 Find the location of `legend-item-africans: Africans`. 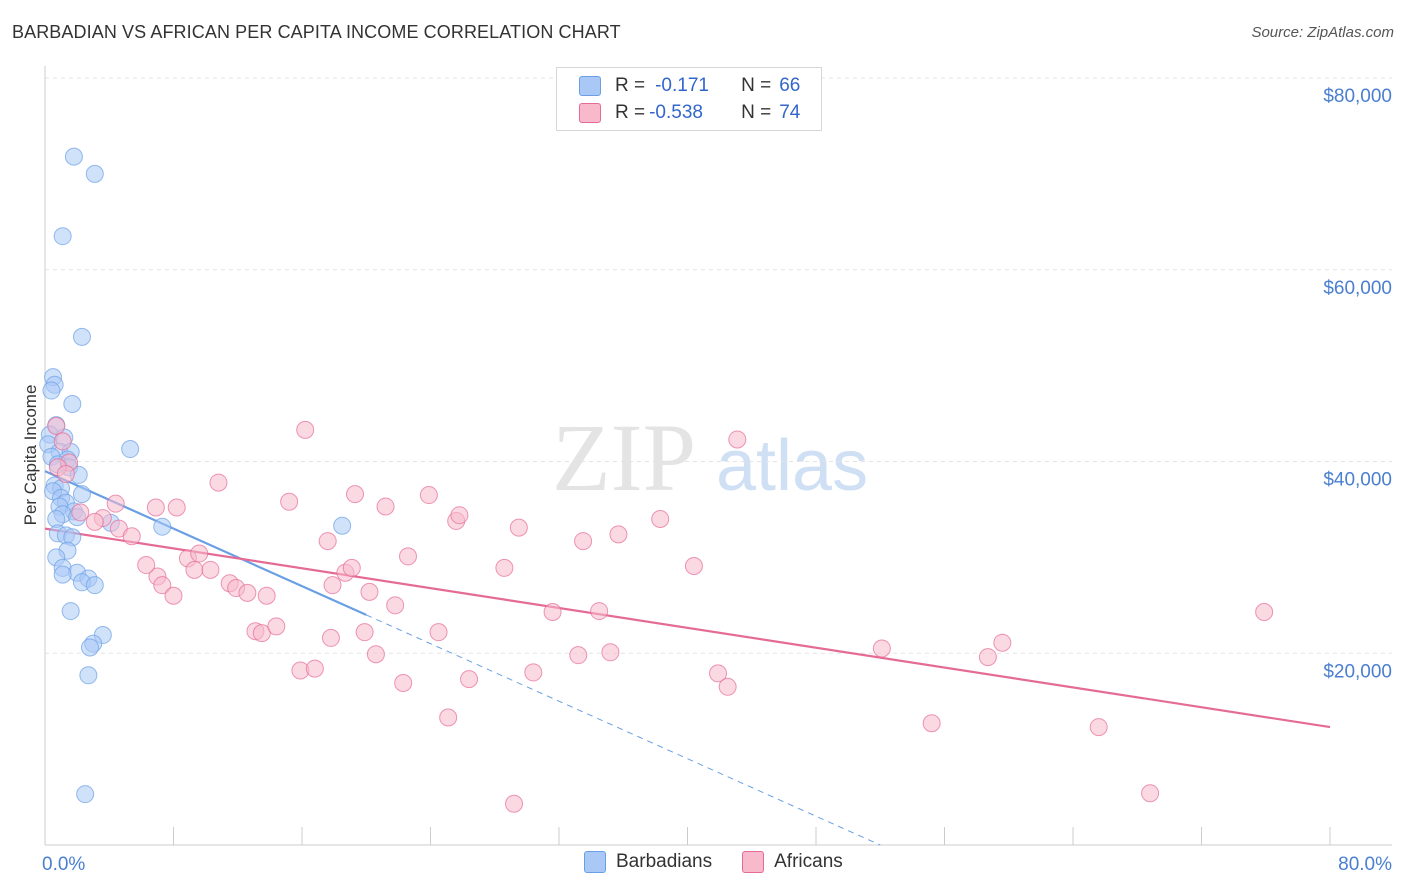

legend-item-africans: Africans is located at coordinates (792, 862).